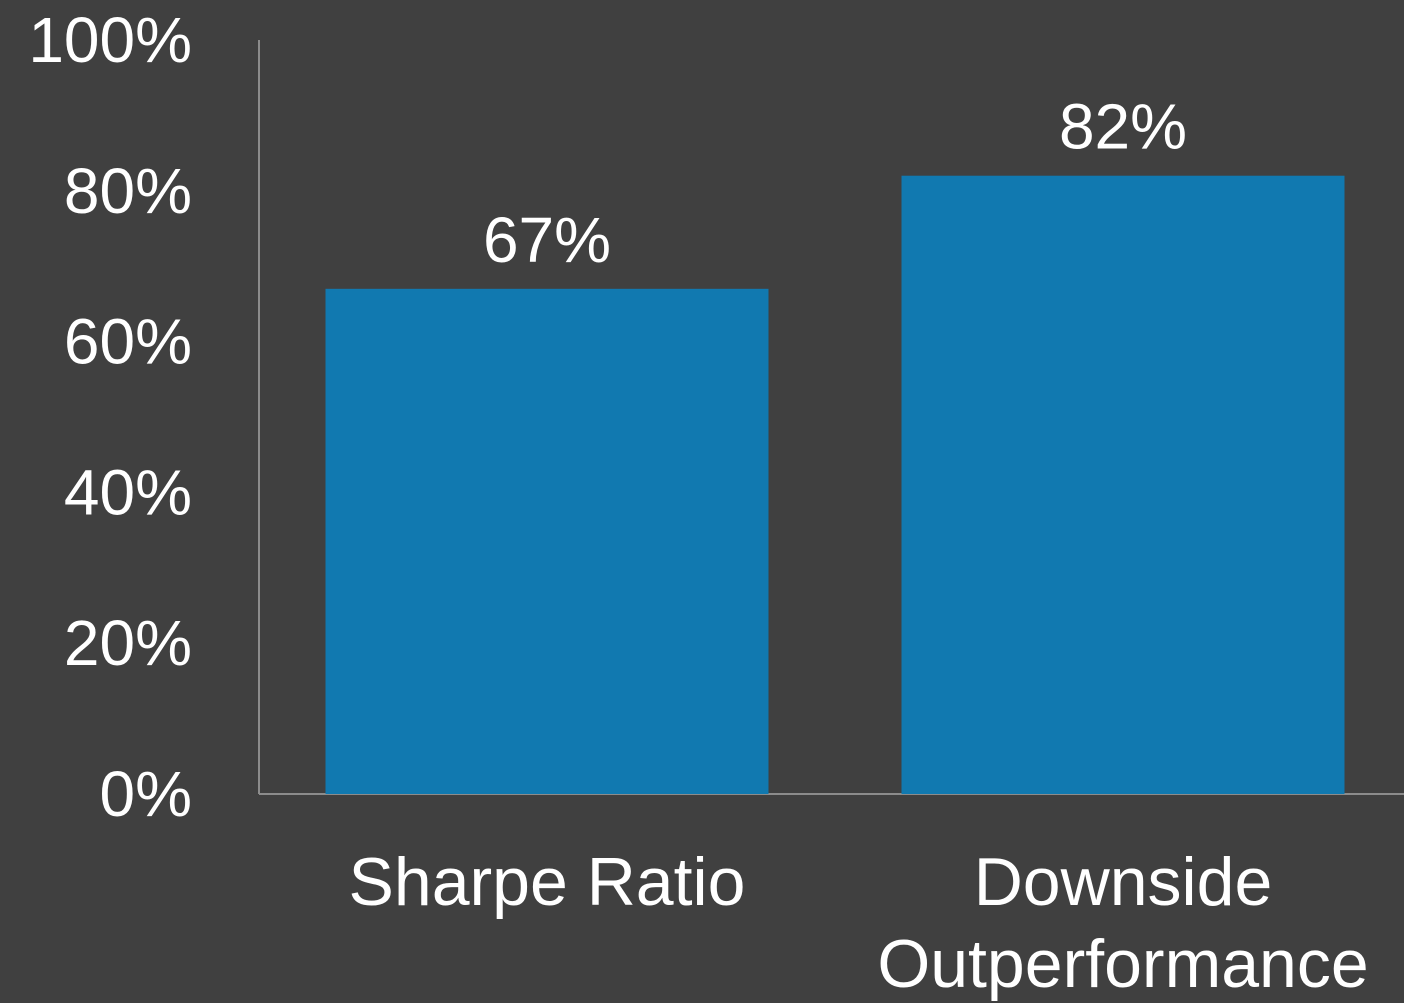 The image size is (1404, 1003). Describe the element at coordinates (128, 191) in the screenshot. I see `y-tick-label: 80%` at that location.